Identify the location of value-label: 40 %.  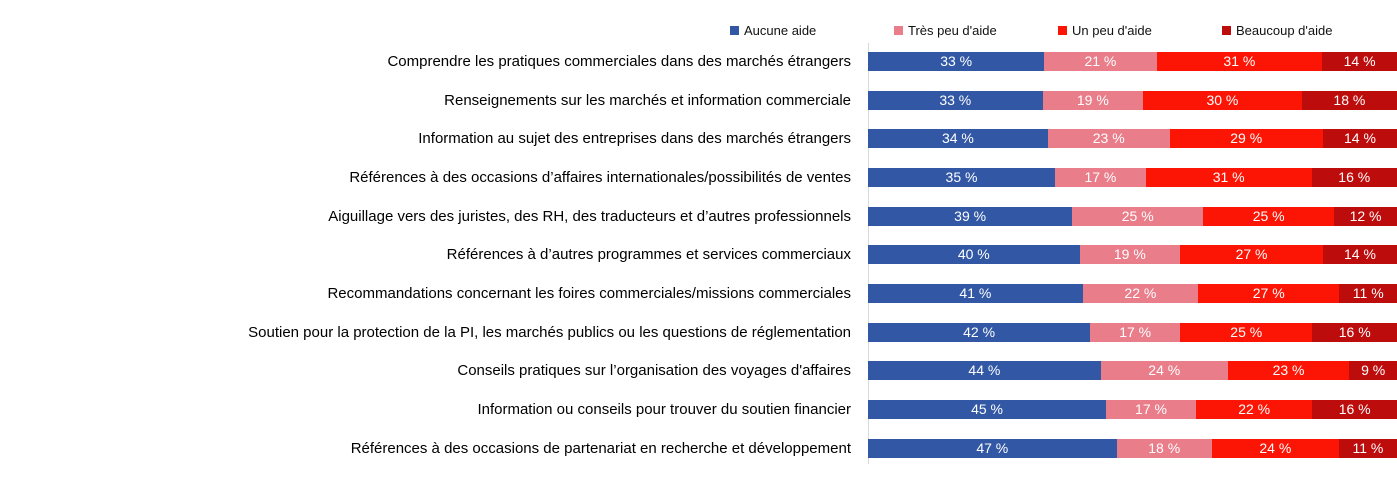
(973, 254).